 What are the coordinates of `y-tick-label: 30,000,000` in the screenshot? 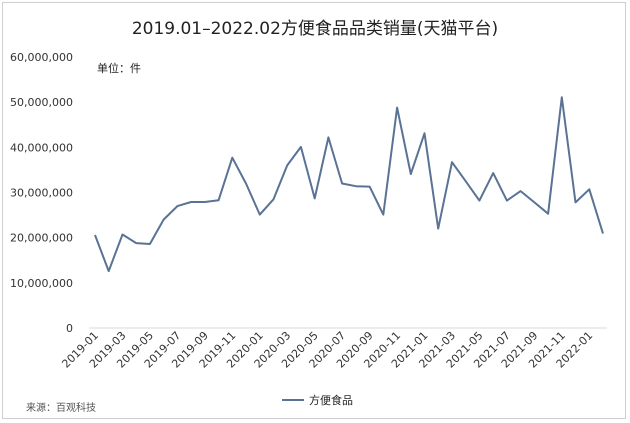 It's located at (41, 193).